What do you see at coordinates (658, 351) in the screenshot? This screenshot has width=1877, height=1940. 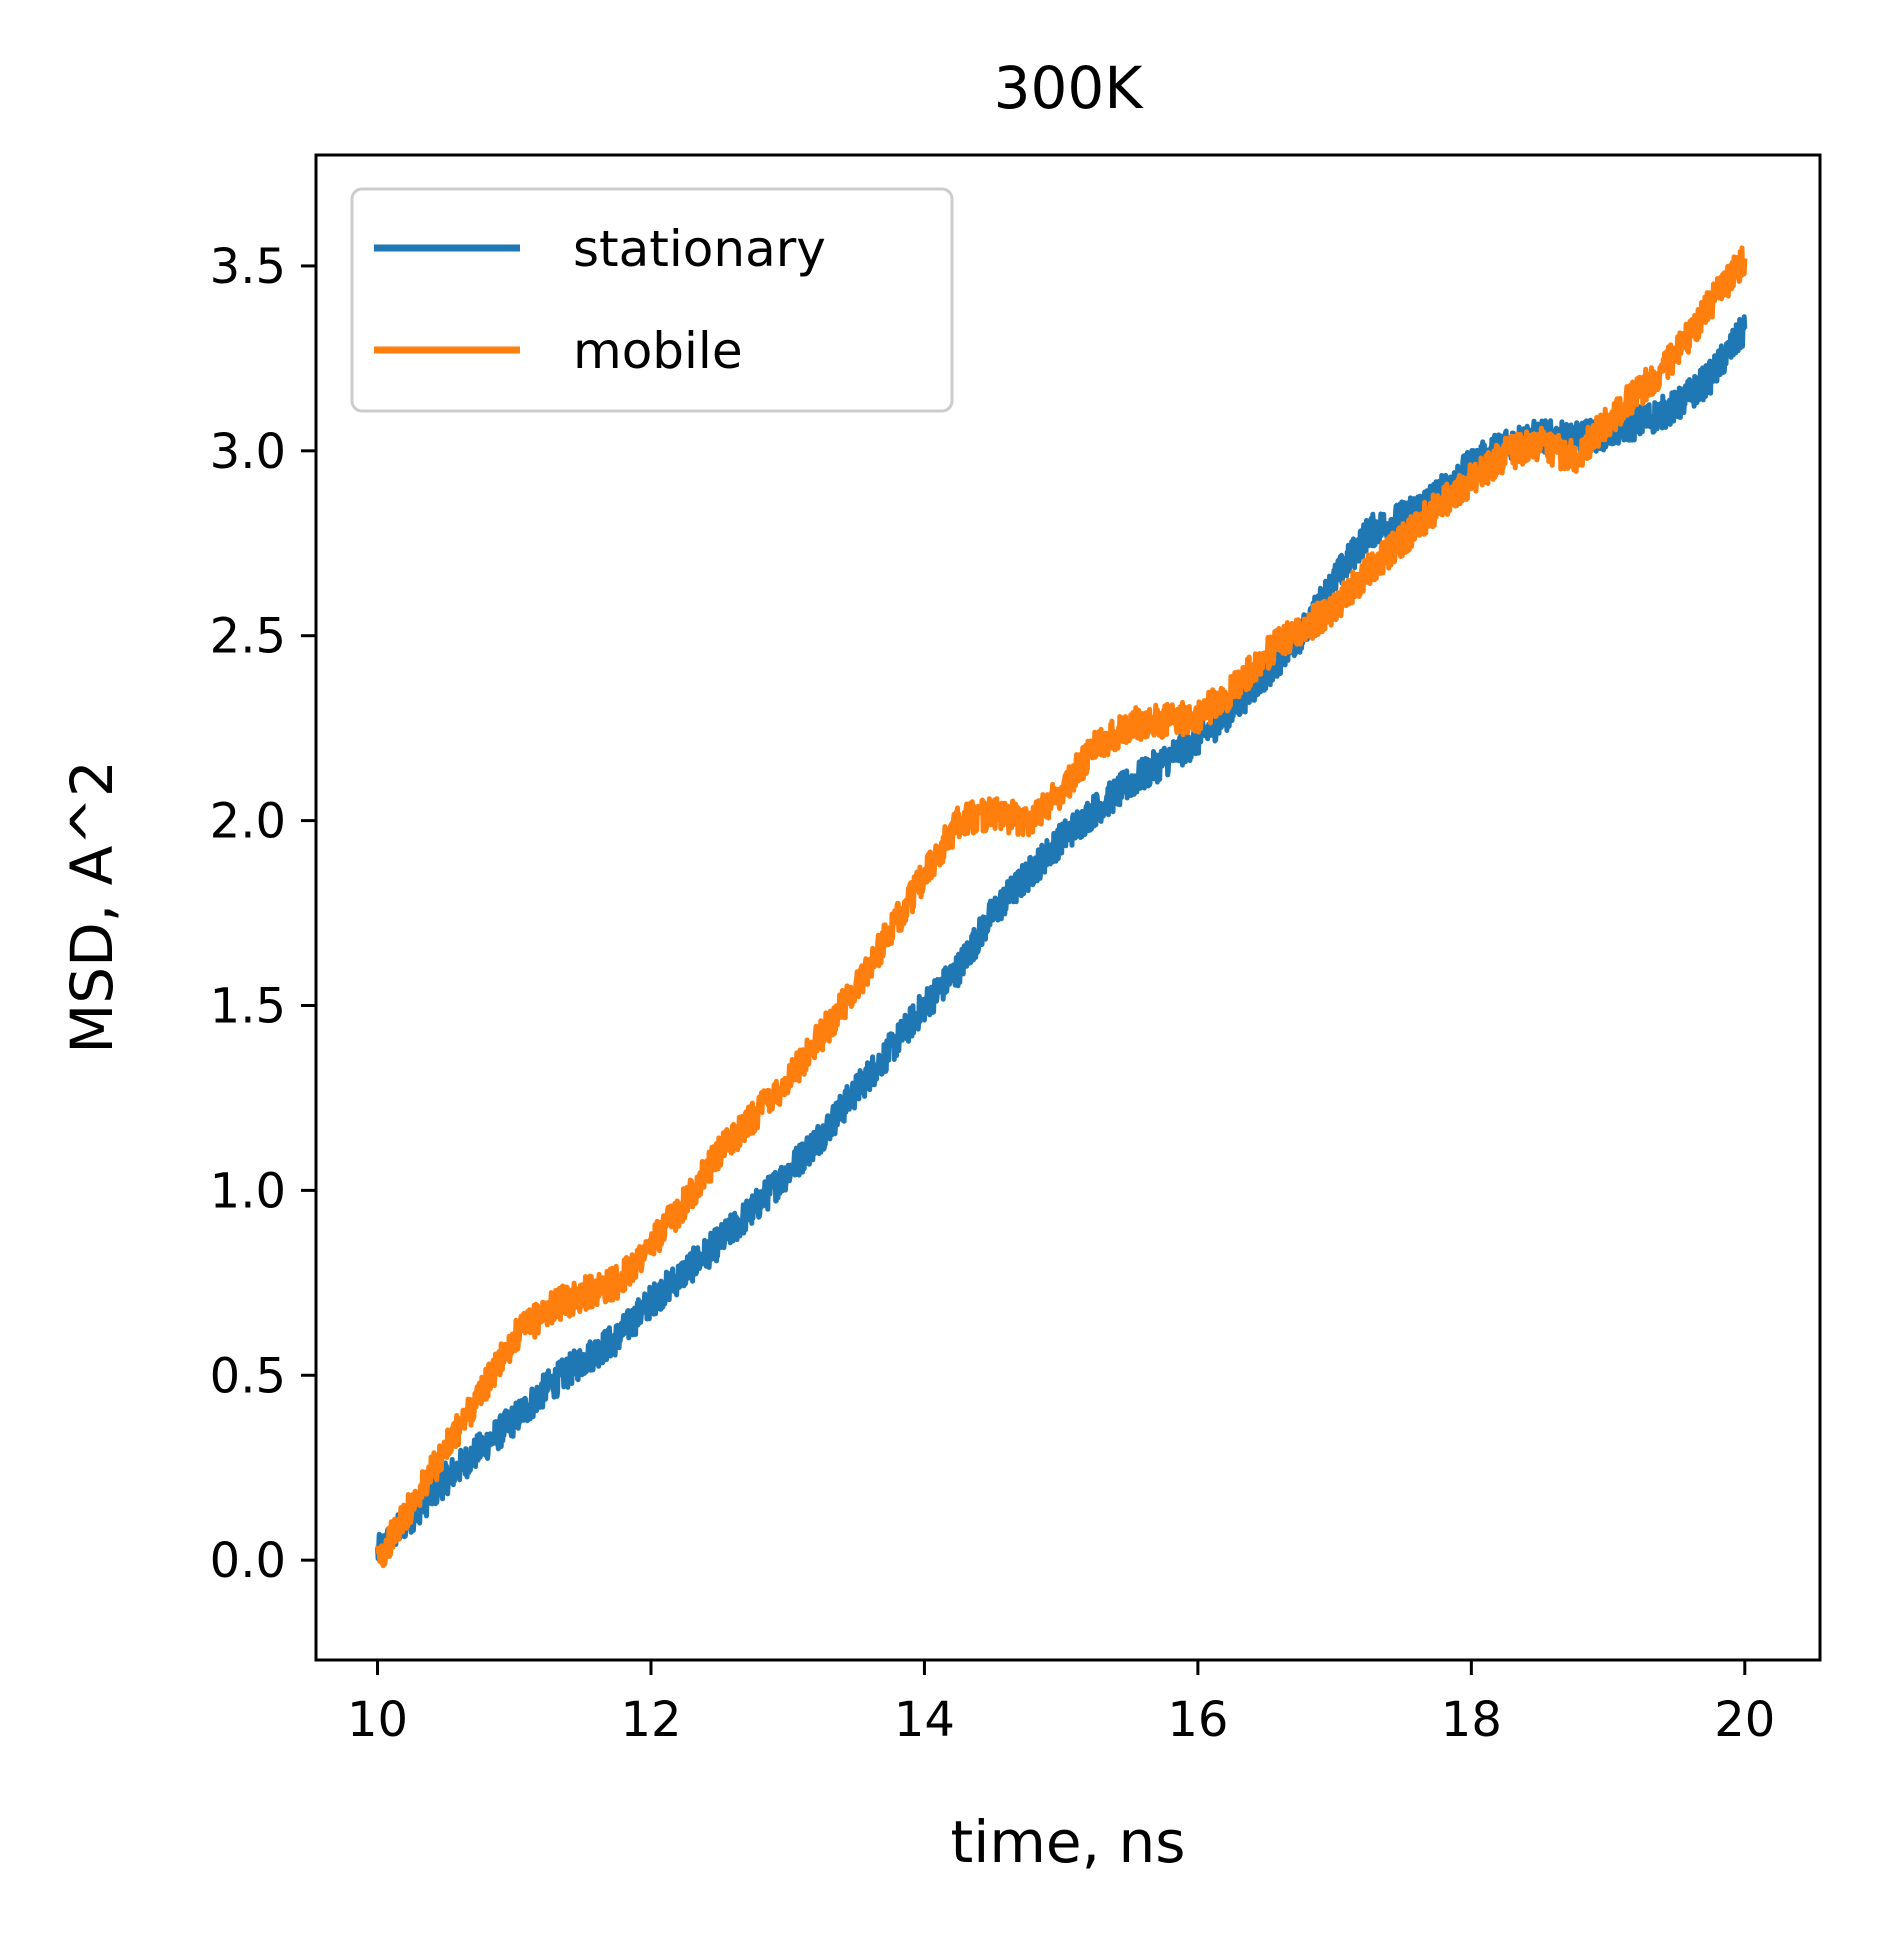 I see `legend-label-mobile: mobile` at bounding box center [658, 351].